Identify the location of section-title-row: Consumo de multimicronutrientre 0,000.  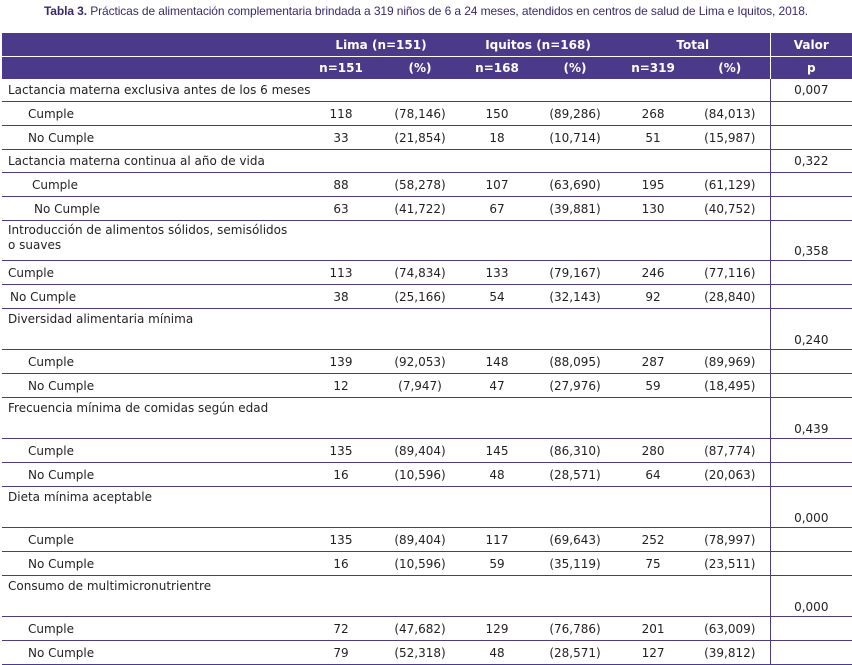
(427, 596).